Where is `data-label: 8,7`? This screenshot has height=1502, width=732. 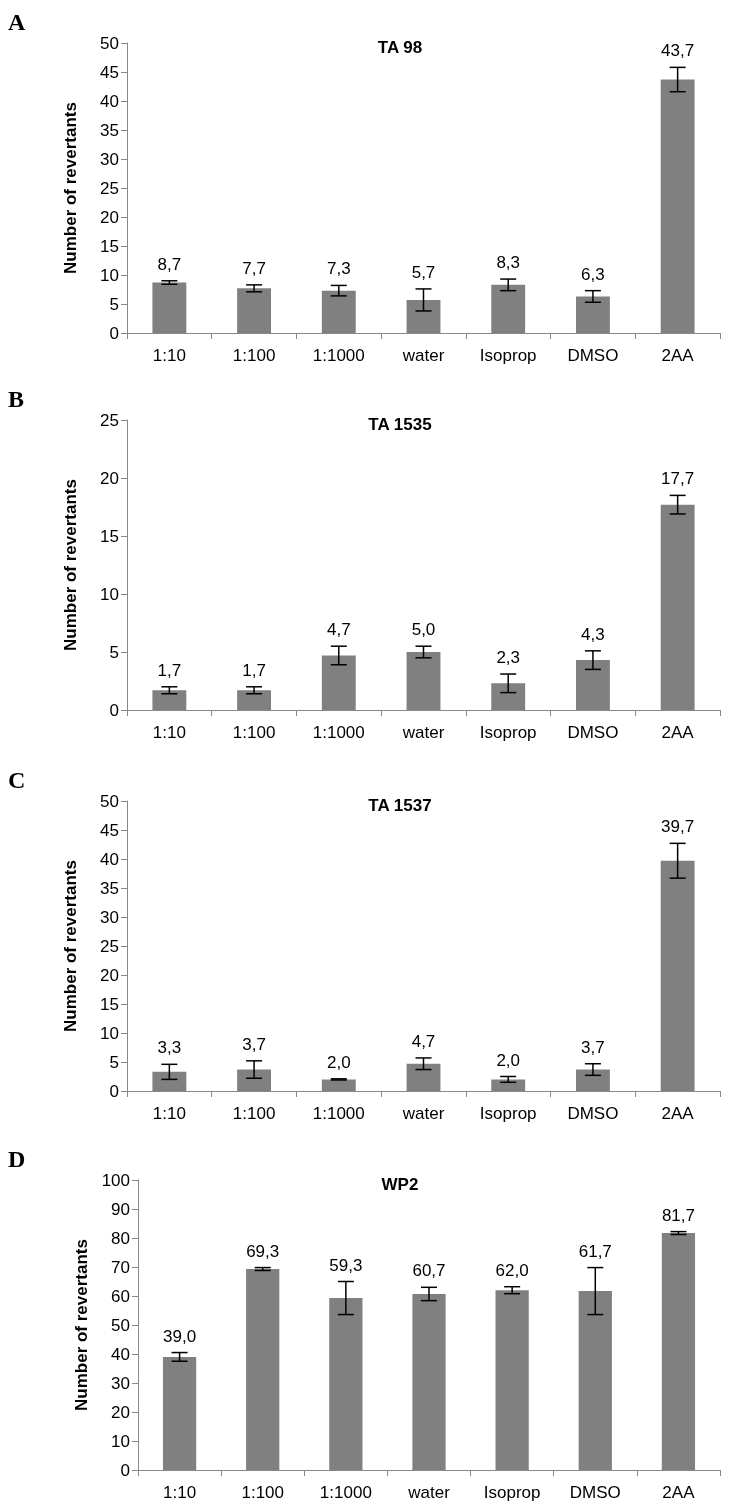
data-label: 8,7 is located at coordinates (169, 264).